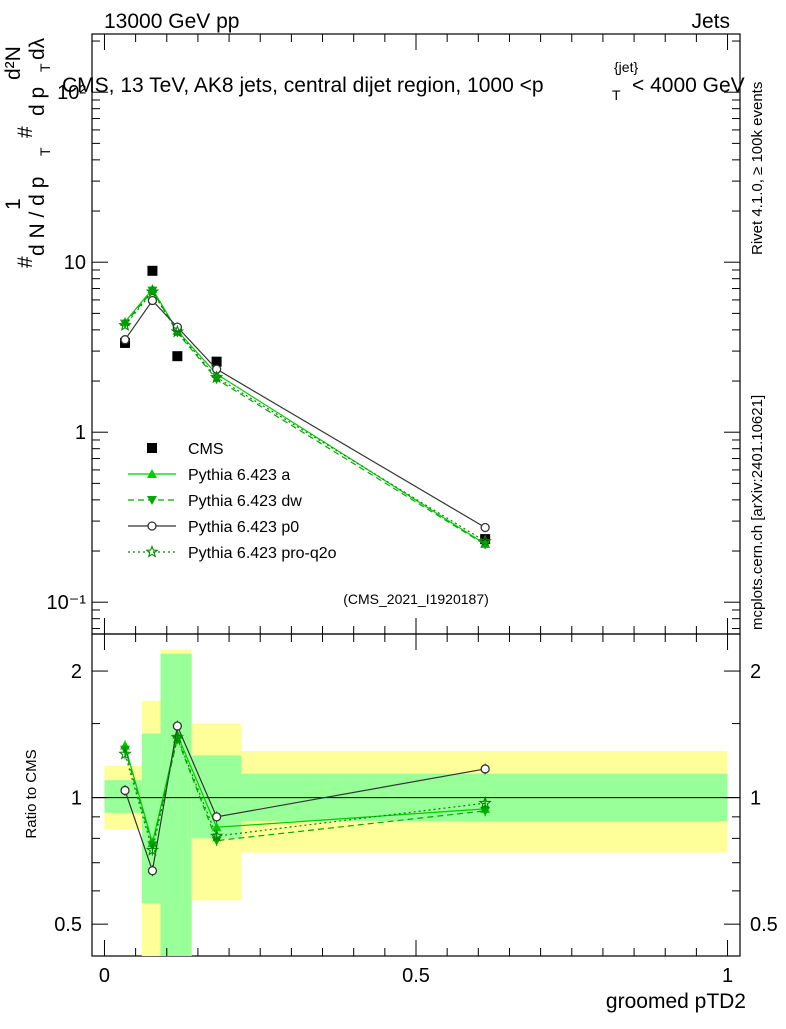 The image size is (786, 1029). I want to click on title-suffix: < 4000 GeV, so click(688, 85).